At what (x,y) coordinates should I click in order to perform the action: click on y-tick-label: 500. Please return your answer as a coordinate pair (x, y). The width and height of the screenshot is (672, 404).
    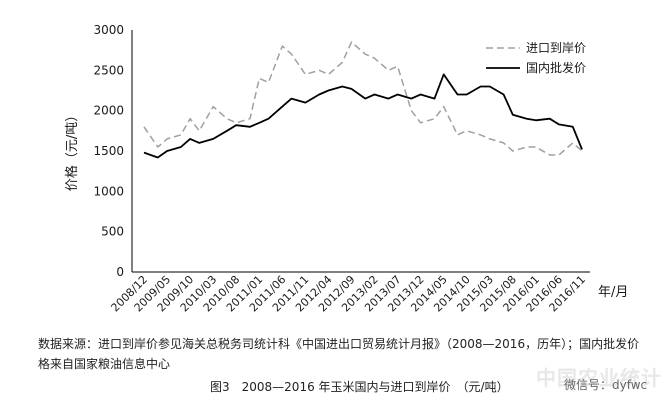
    Looking at the image, I should click on (112, 232).